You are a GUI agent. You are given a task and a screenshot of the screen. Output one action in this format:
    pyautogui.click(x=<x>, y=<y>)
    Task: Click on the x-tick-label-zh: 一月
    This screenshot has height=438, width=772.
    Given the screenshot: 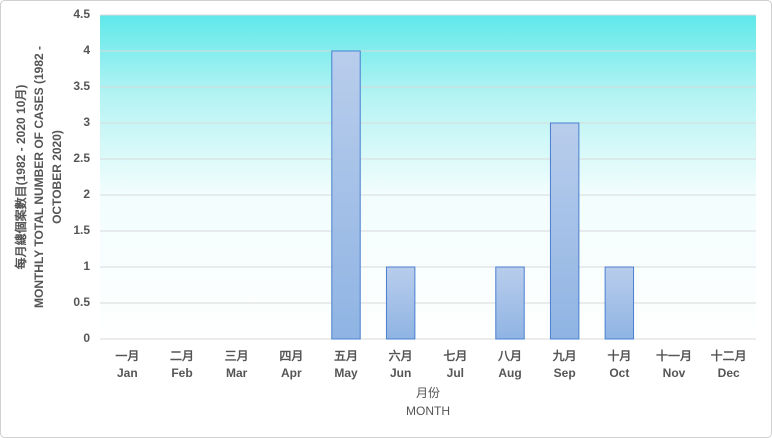 What is the action you would take?
    pyautogui.click(x=127, y=356)
    